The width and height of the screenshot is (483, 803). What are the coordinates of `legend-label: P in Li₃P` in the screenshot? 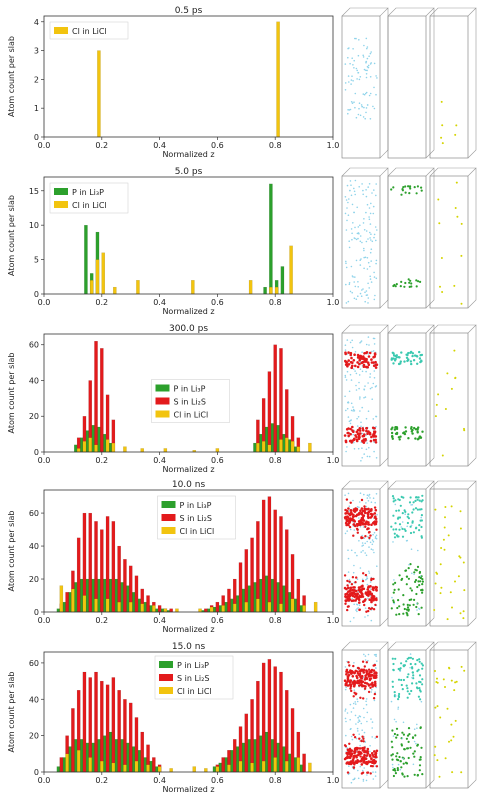 It's located at (196, 505).